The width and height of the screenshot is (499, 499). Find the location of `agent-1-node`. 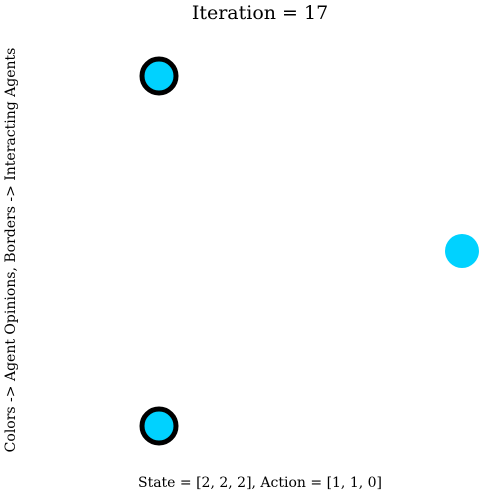

agent-1-node is located at coordinates (159, 76).